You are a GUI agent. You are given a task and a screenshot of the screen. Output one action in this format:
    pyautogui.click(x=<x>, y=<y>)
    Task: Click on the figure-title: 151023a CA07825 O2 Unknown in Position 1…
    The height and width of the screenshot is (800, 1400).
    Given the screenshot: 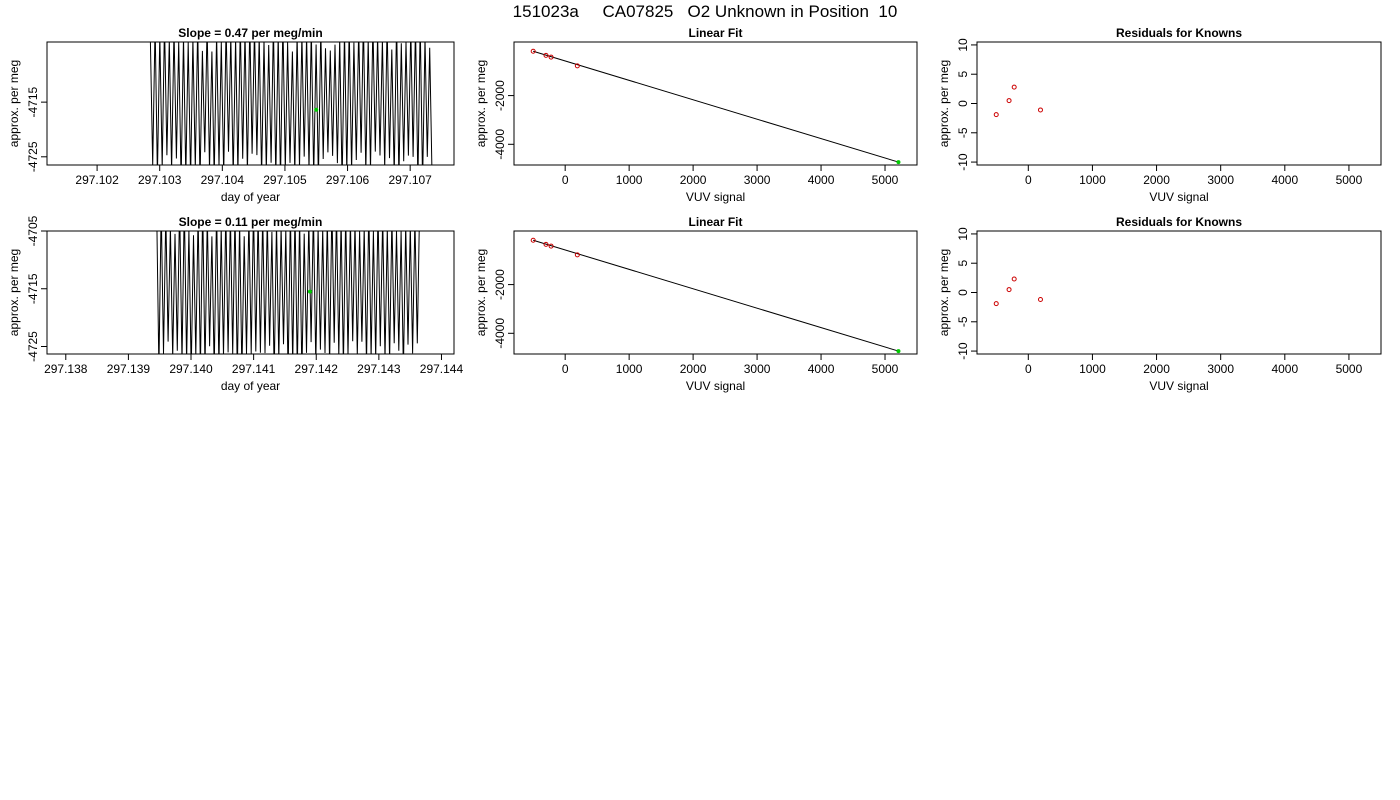 What is the action you would take?
    pyautogui.click(x=705, y=11)
    